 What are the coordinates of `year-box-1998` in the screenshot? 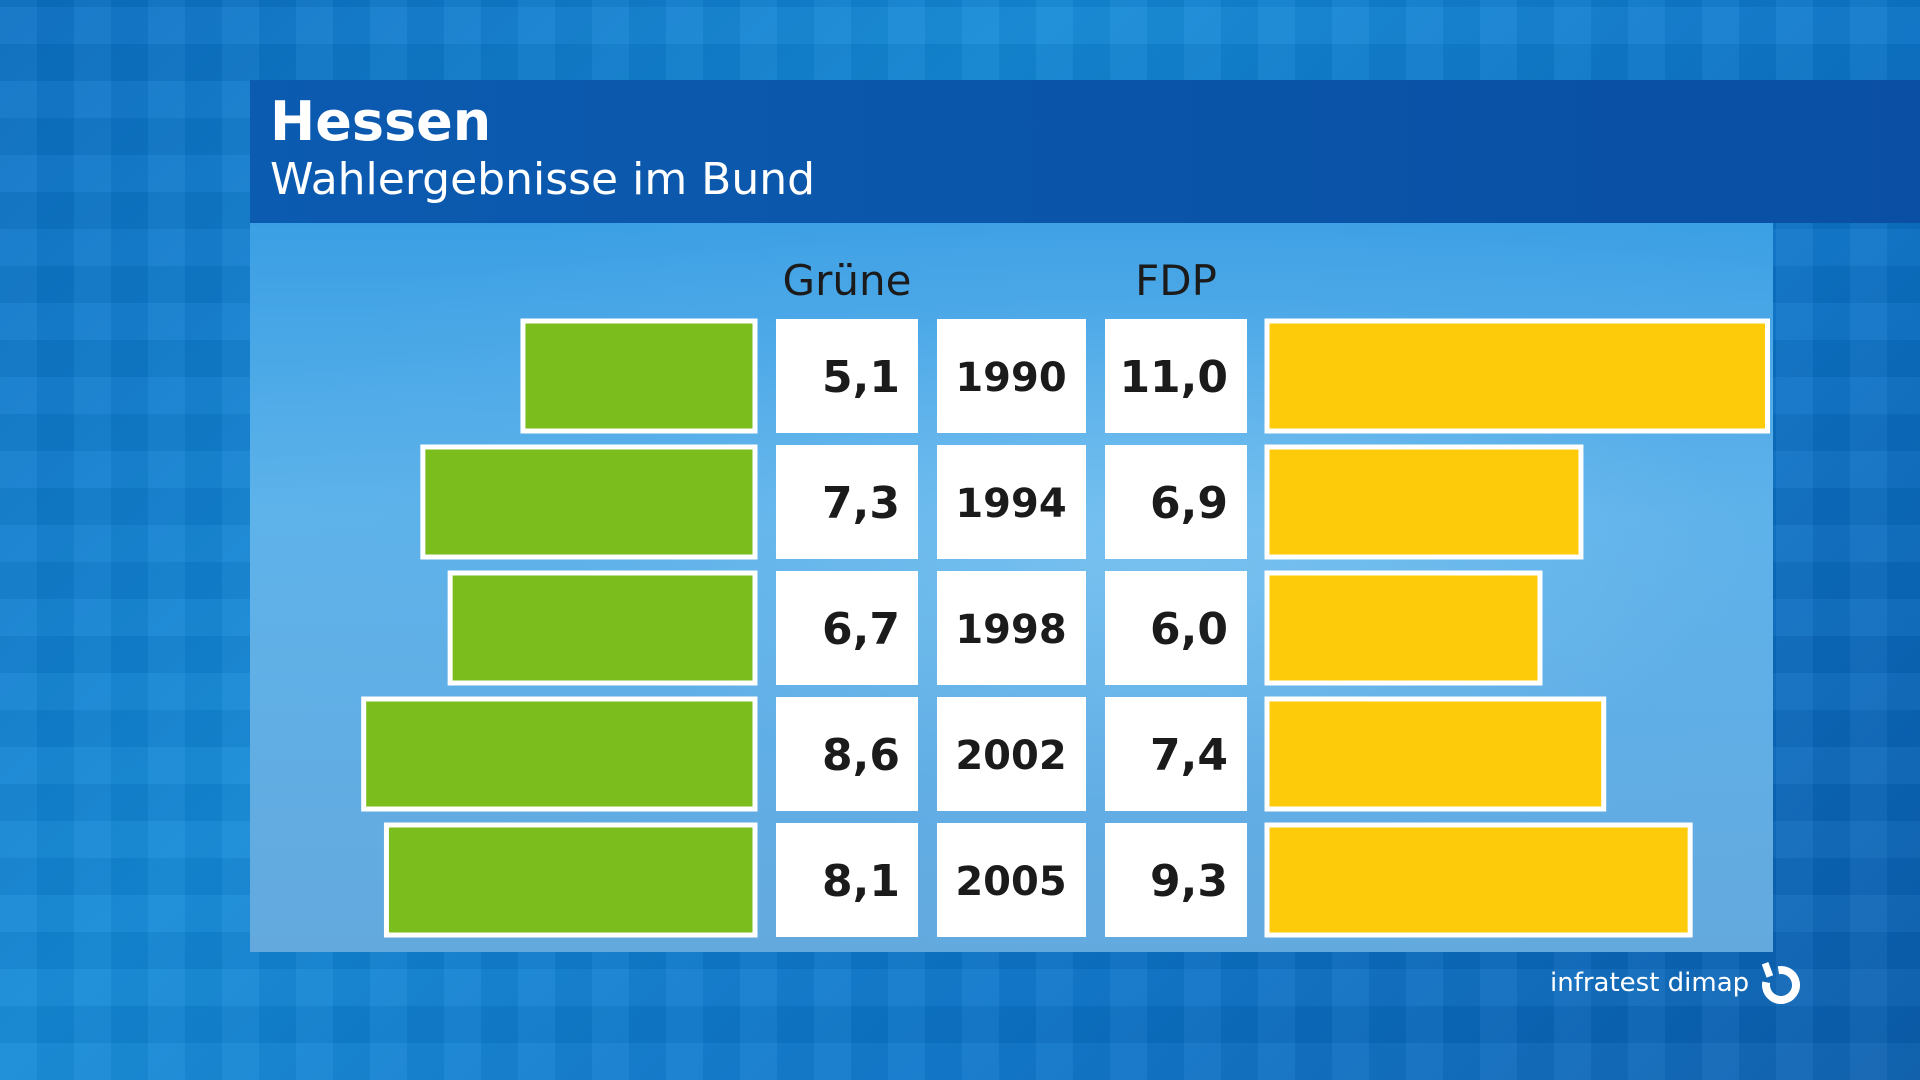 It's located at (1011, 628).